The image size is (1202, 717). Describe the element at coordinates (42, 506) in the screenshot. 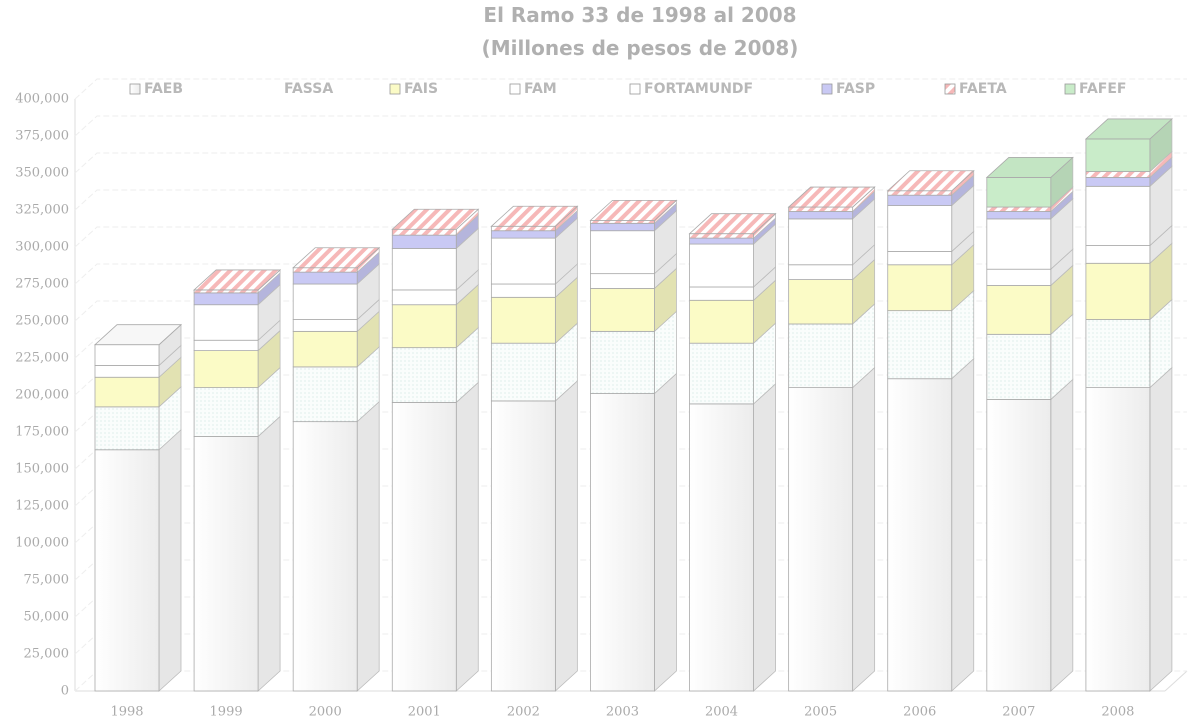

I see `y-tick-label: 125,000` at that location.